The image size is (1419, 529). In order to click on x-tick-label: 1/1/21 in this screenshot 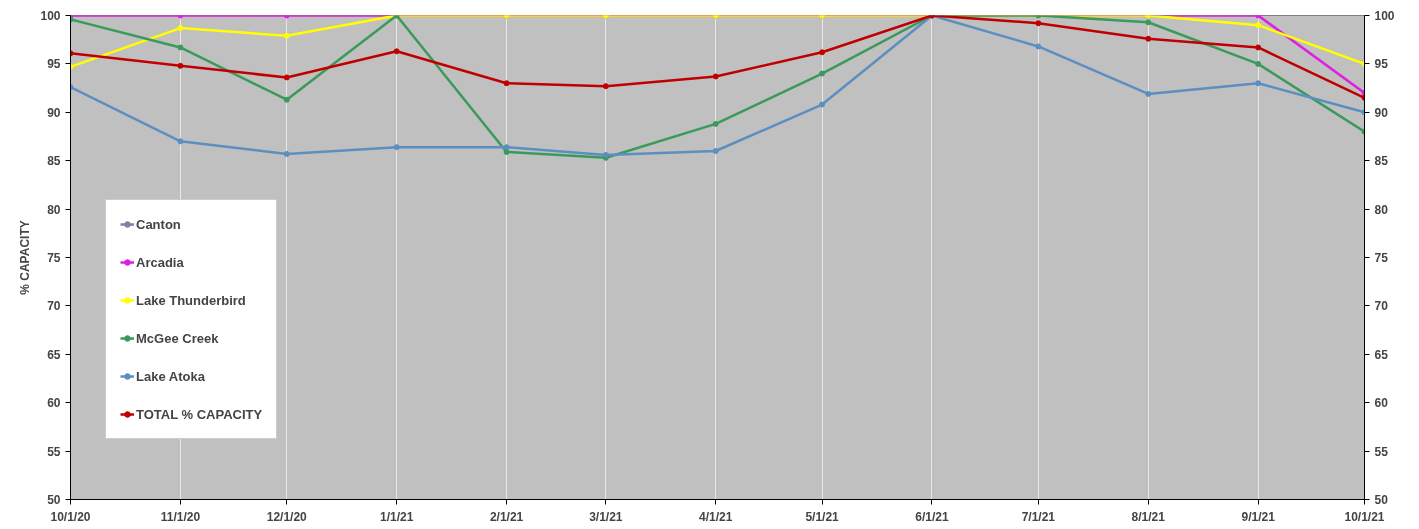, I will do `click(396, 516)`.